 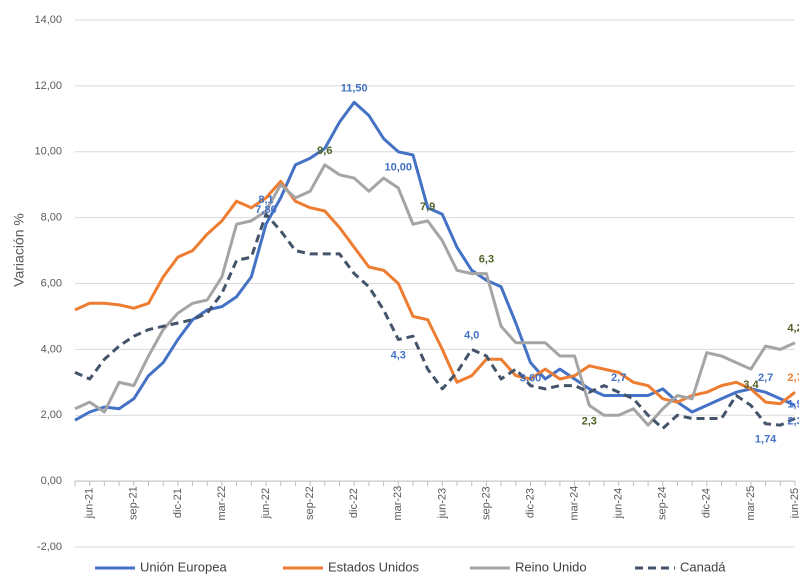 What do you see at coordinates (178, 503) in the screenshot?
I see `x-tick-label: dic-21` at bounding box center [178, 503].